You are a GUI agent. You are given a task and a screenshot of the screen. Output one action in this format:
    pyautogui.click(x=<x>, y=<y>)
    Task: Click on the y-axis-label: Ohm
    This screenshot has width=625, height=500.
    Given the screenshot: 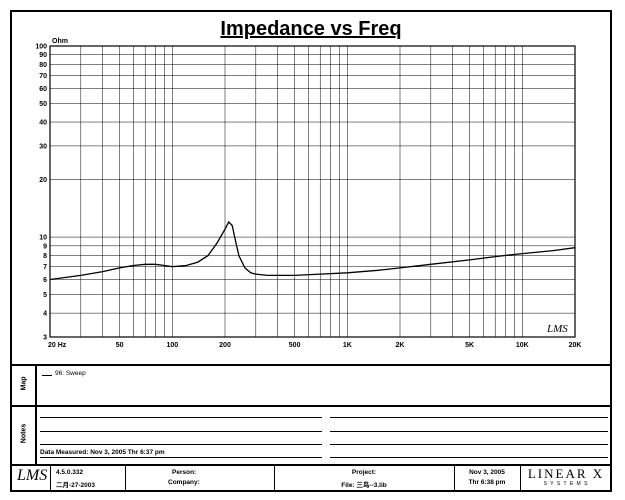 What is the action you would take?
    pyautogui.click(x=60, y=41)
    